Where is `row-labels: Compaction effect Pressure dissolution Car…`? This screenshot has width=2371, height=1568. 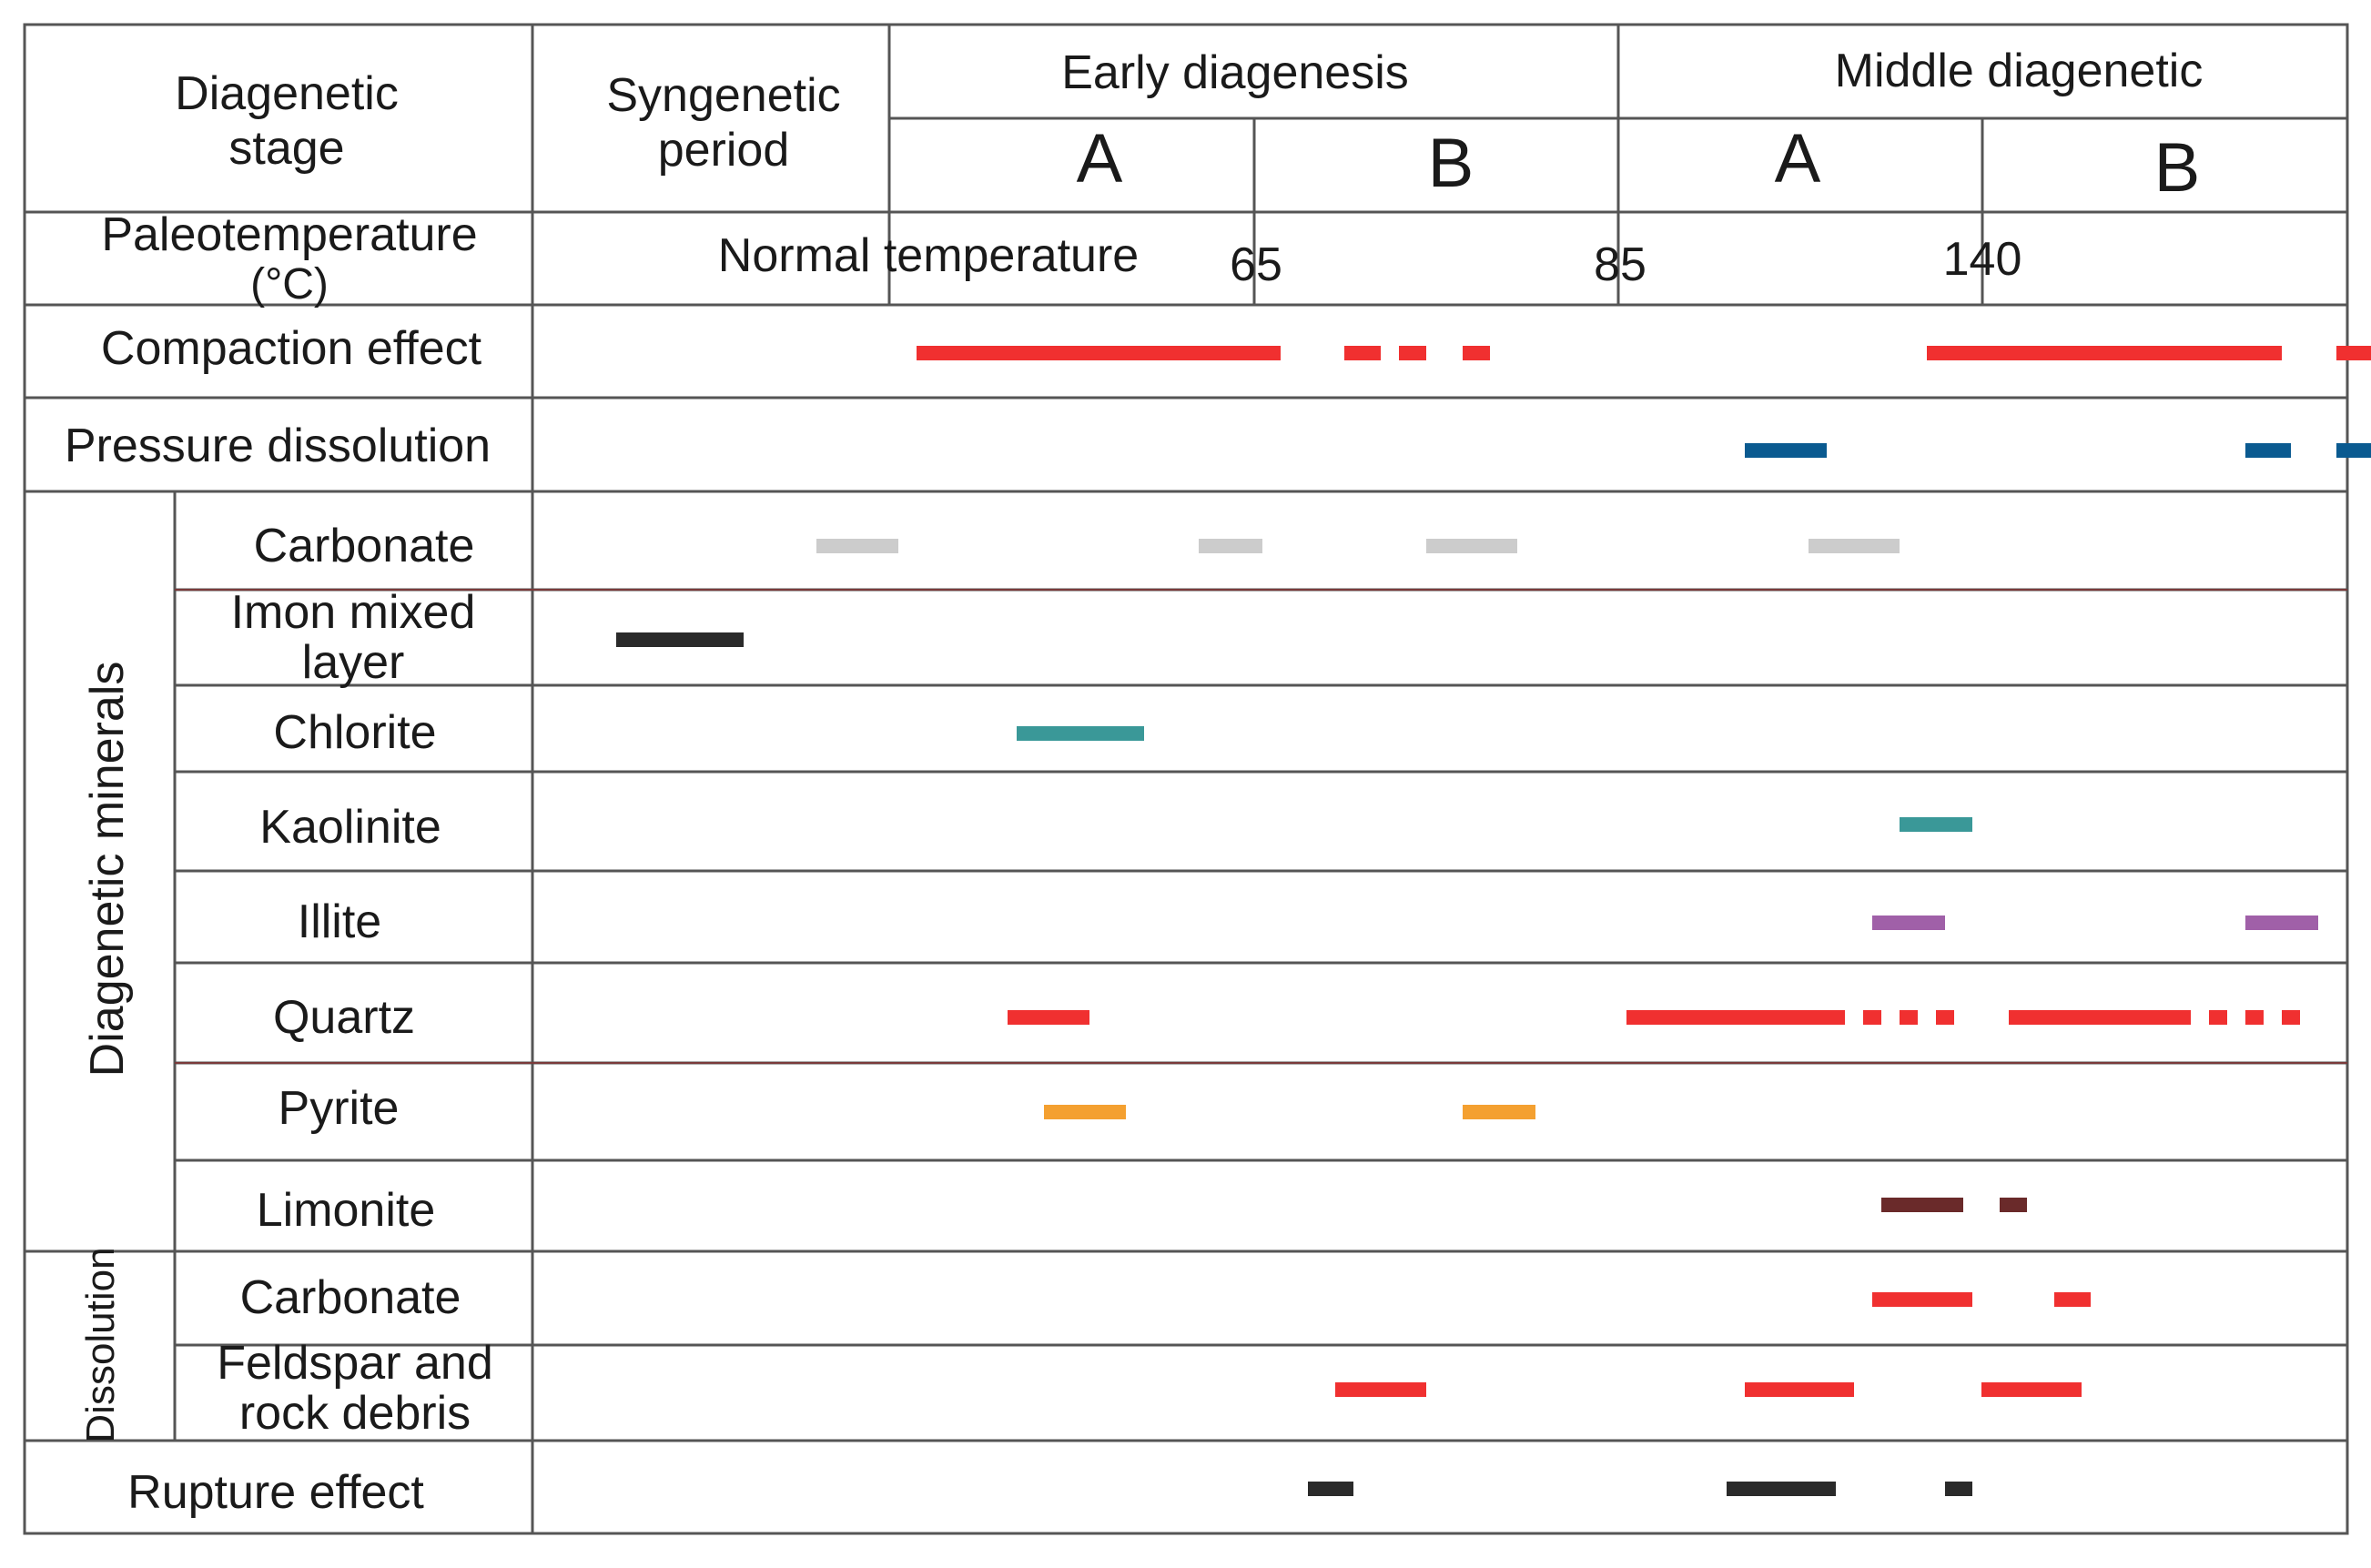 row-labels: Compaction effect Pressure dissolution Car… is located at coordinates (279, 920).